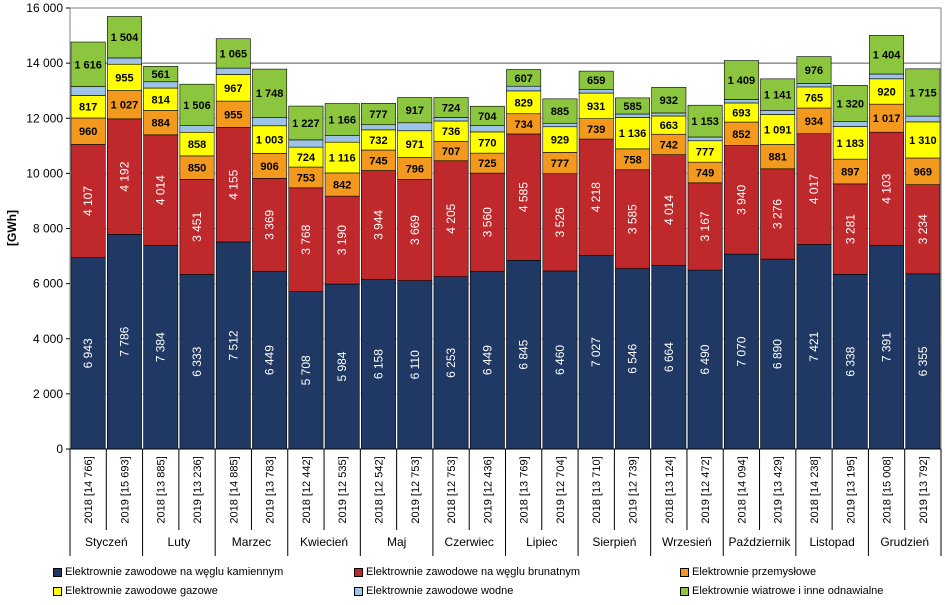 This screenshot has width=945, height=605. I want to click on data-label: 7 027, so click(596, 352).